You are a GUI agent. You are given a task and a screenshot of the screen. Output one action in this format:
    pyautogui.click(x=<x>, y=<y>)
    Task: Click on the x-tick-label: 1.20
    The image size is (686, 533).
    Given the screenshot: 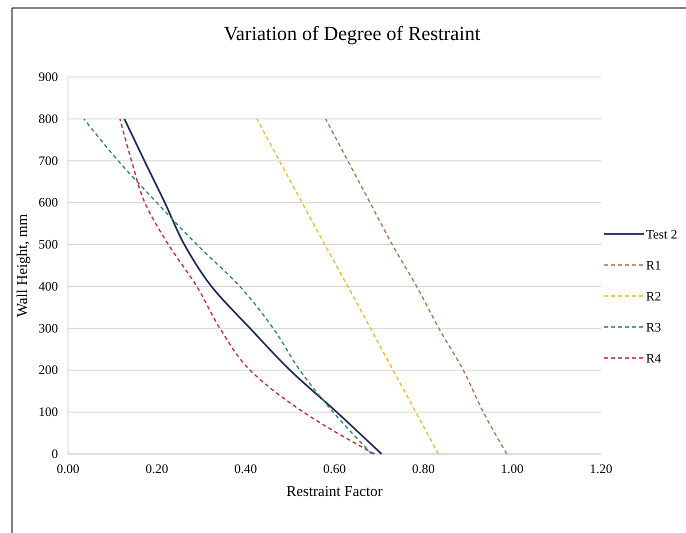 What is the action you would take?
    pyautogui.click(x=601, y=468)
    